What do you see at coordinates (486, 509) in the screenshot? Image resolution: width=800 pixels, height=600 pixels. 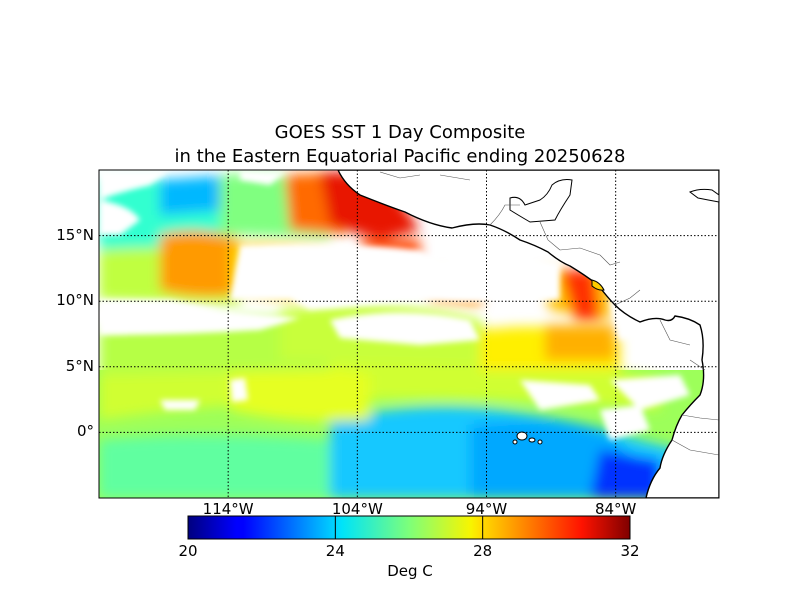 I see `longitude-label: 94°W` at bounding box center [486, 509].